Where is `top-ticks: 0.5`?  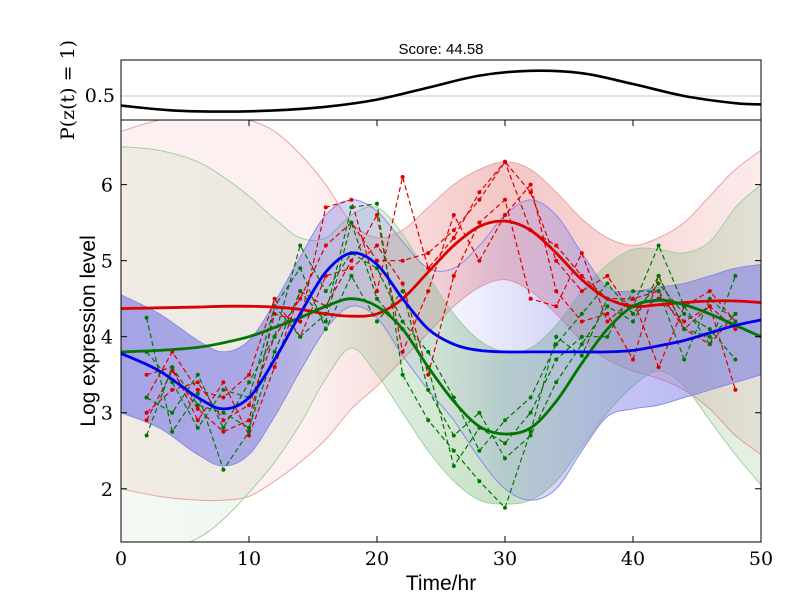
top-ticks: 0.5 is located at coordinates (105, 96).